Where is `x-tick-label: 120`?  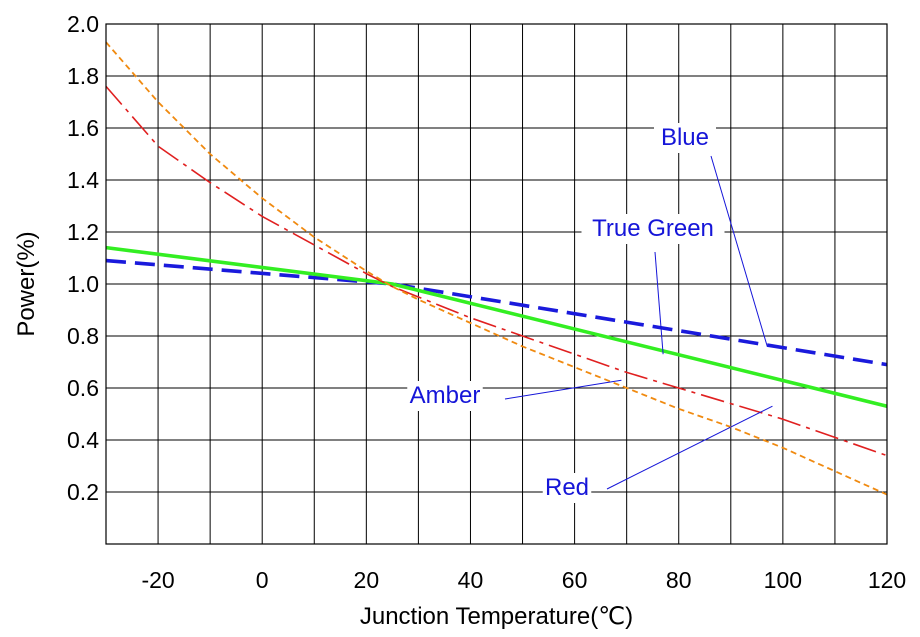 x-tick-label: 120 is located at coordinates (887, 580).